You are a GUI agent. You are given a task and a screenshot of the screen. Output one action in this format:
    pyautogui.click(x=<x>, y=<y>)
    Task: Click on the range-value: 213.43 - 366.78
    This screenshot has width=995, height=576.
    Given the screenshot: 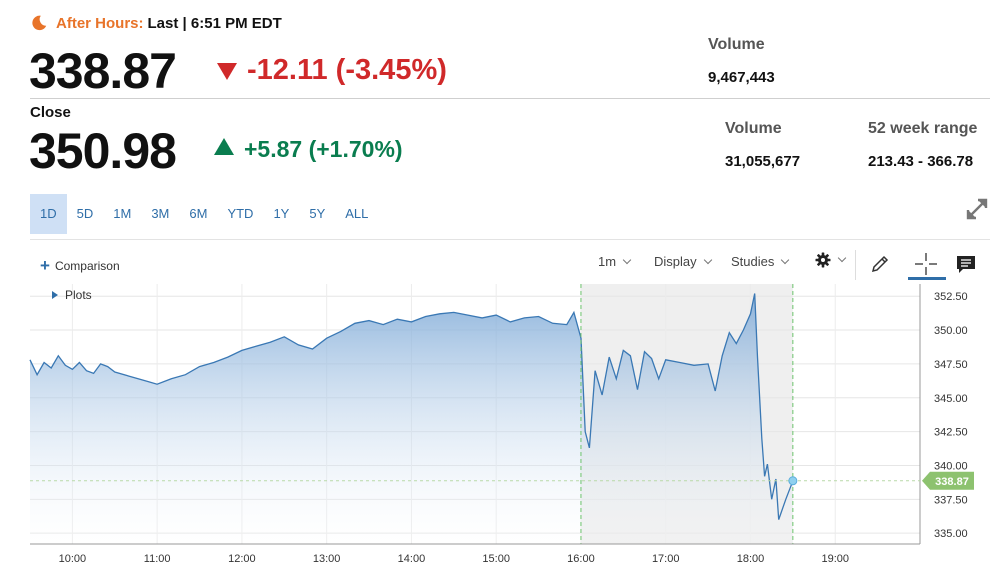 What is the action you would take?
    pyautogui.click(x=921, y=161)
    